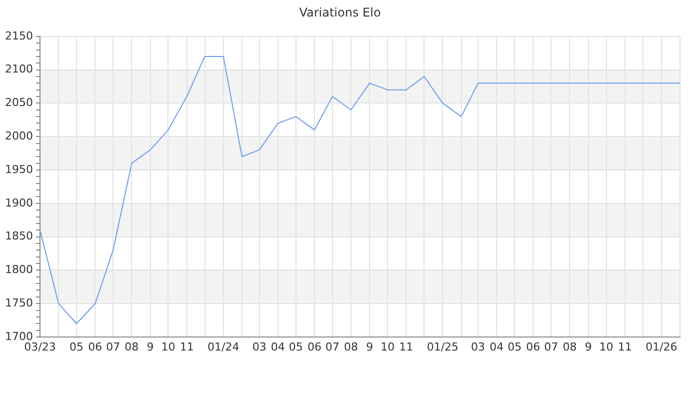 The height and width of the screenshot is (400, 700). I want to click on y-tick-label: 2150, so click(19, 35).